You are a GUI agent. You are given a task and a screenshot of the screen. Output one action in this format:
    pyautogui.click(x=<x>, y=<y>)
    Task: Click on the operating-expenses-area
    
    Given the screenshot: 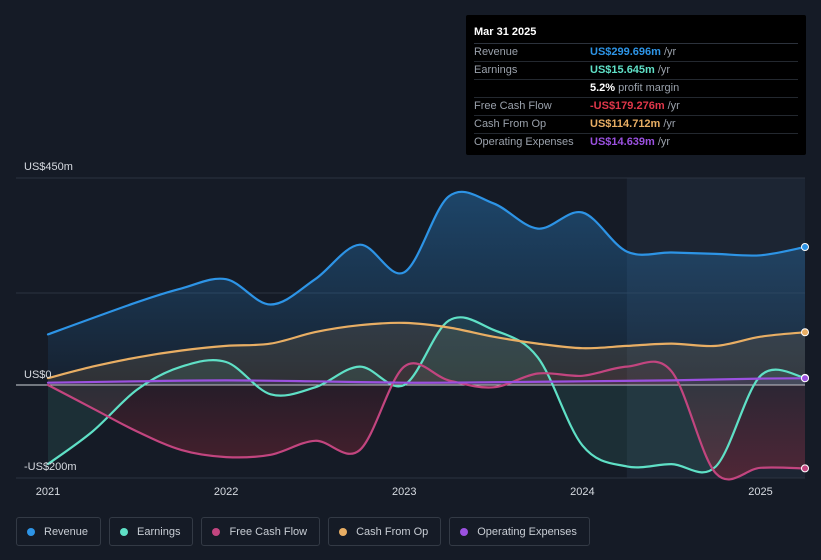 What is the action you would take?
    pyautogui.click(x=426, y=381)
    